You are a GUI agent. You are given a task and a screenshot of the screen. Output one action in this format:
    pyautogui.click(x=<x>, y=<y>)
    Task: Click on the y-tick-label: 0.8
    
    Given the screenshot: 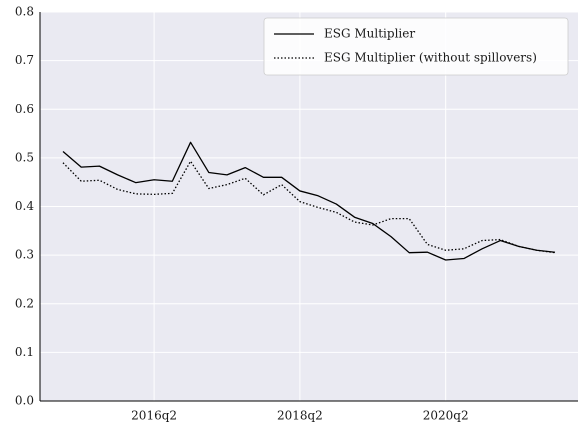 What is the action you would take?
    pyautogui.click(x=24, y=12)
    